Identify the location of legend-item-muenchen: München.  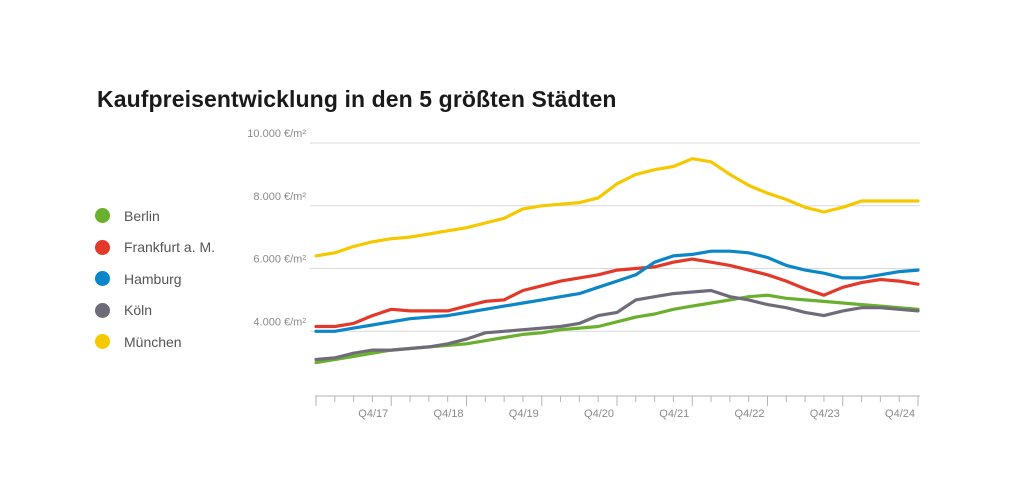
(155, 342).